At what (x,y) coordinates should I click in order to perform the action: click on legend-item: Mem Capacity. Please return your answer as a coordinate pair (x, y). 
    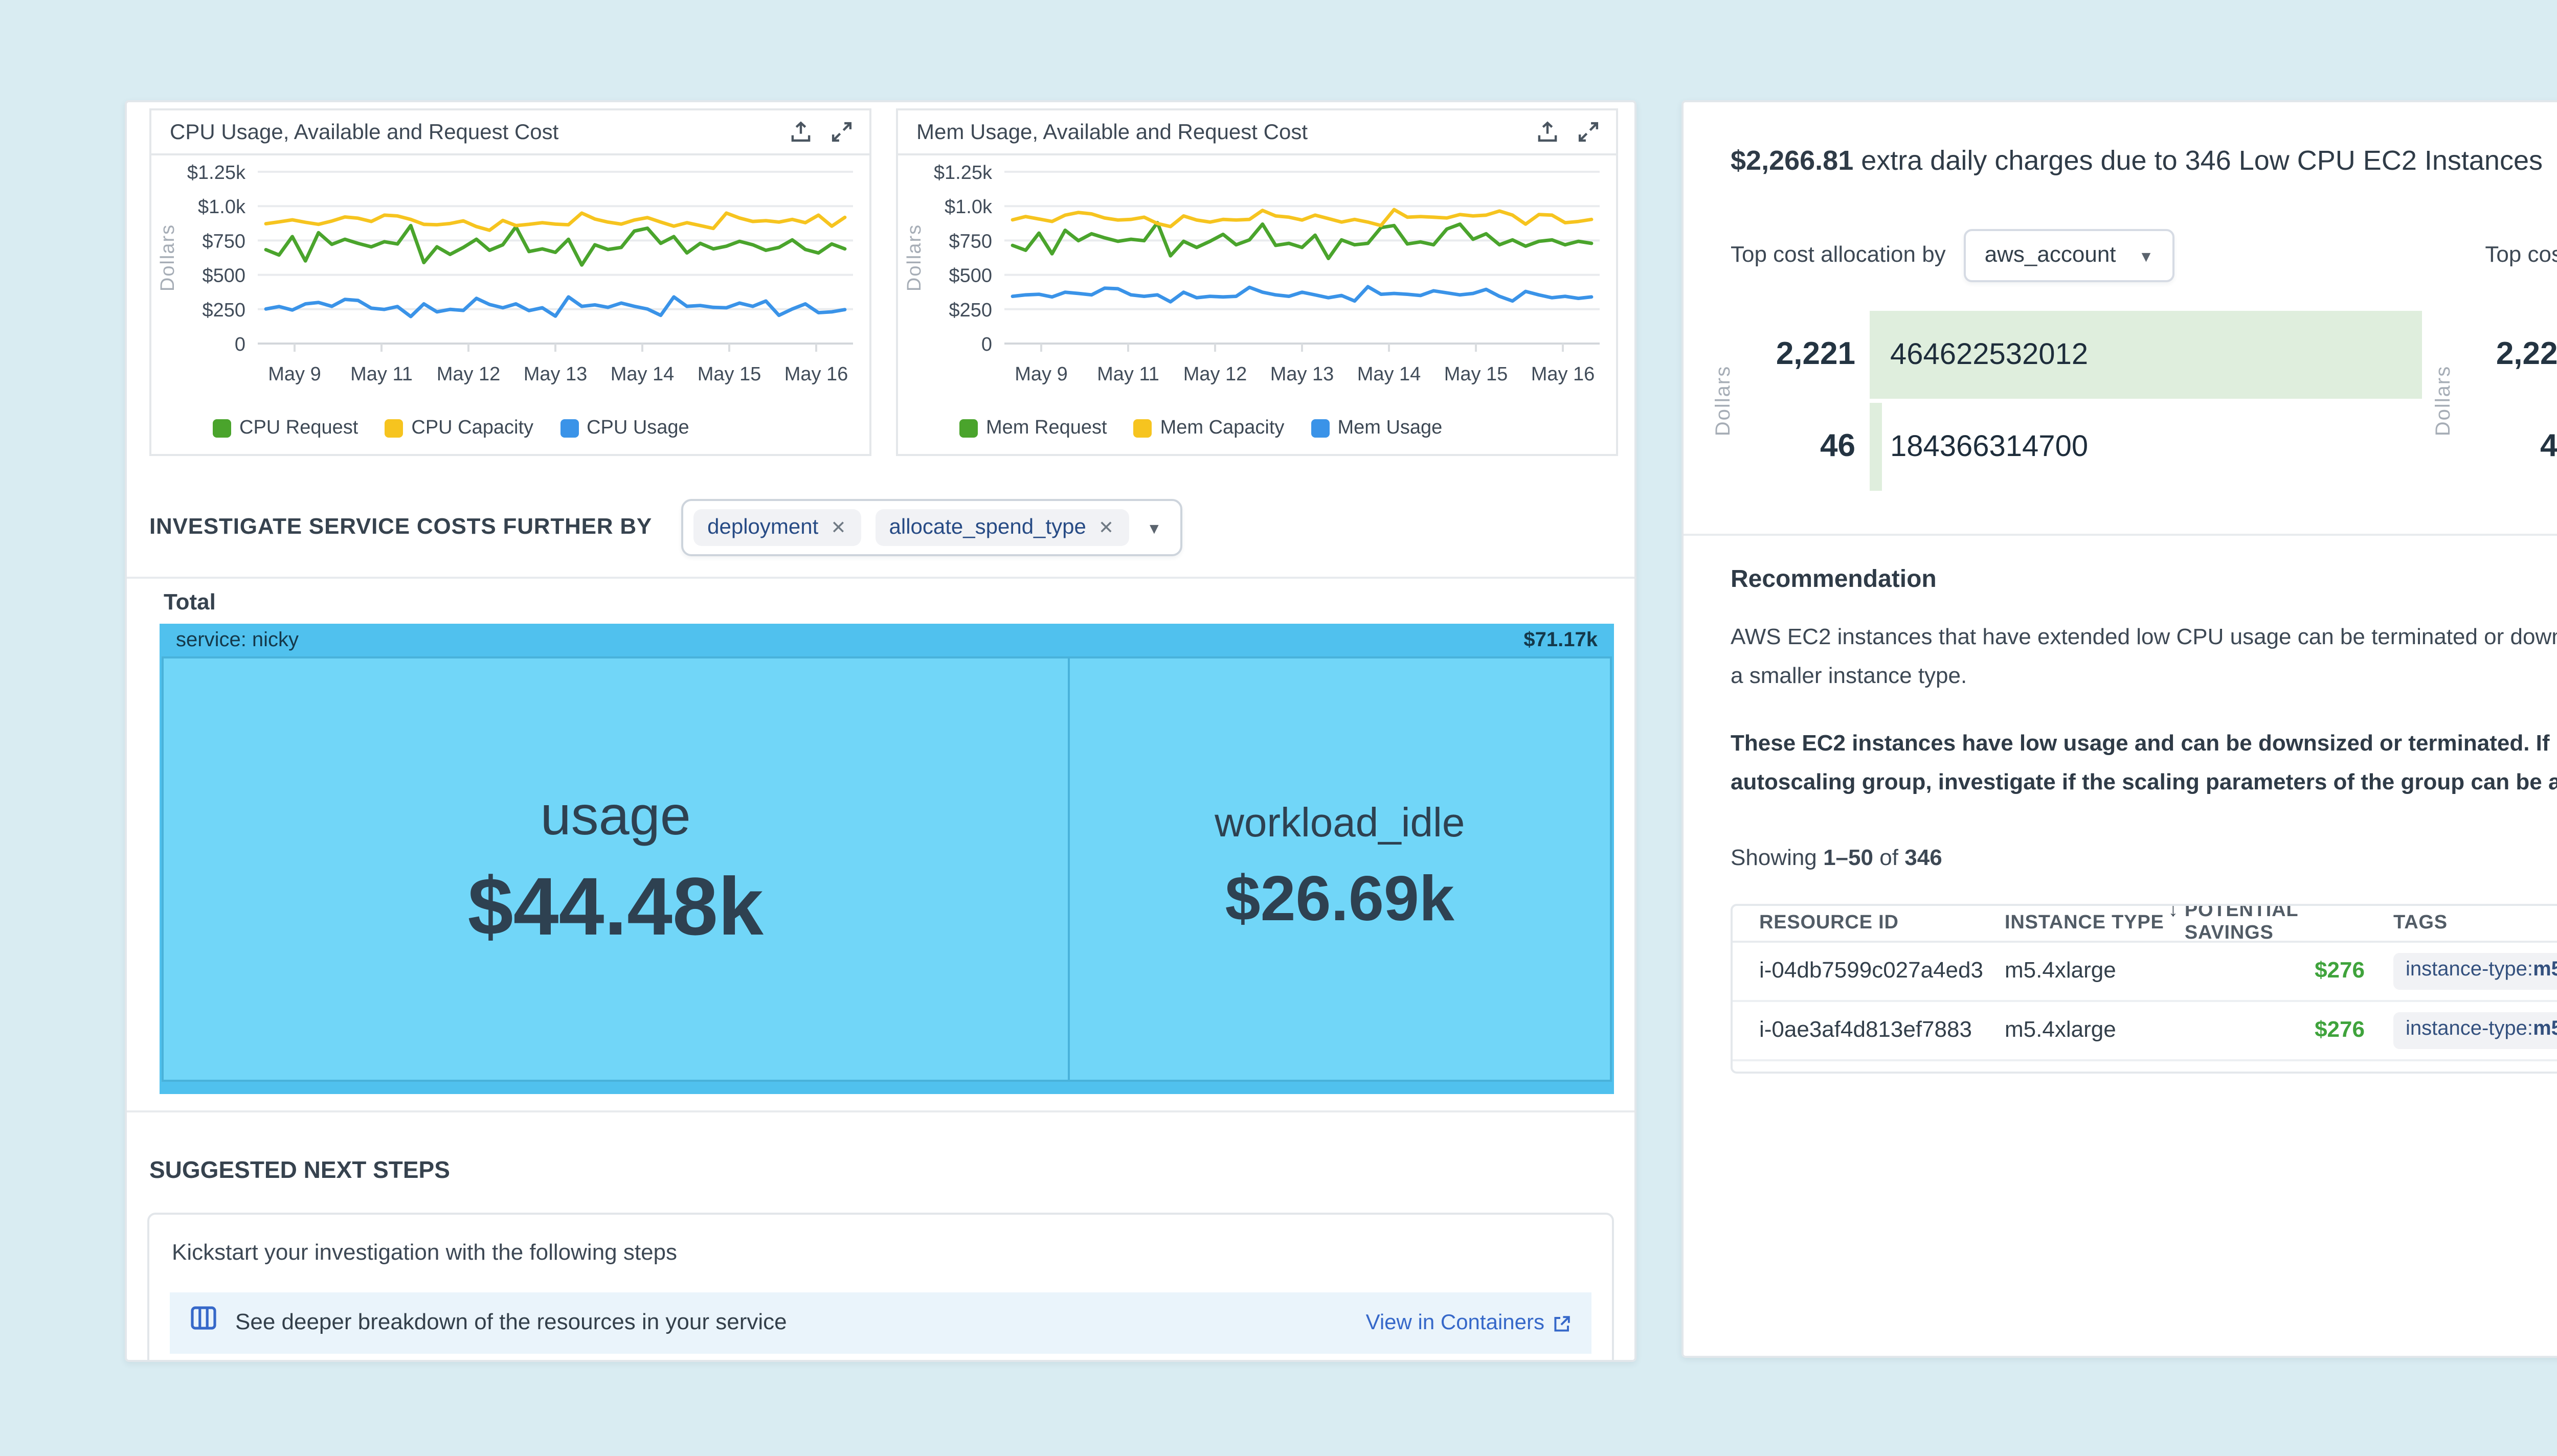
    Looking at the image, I should click on (1209, 428).